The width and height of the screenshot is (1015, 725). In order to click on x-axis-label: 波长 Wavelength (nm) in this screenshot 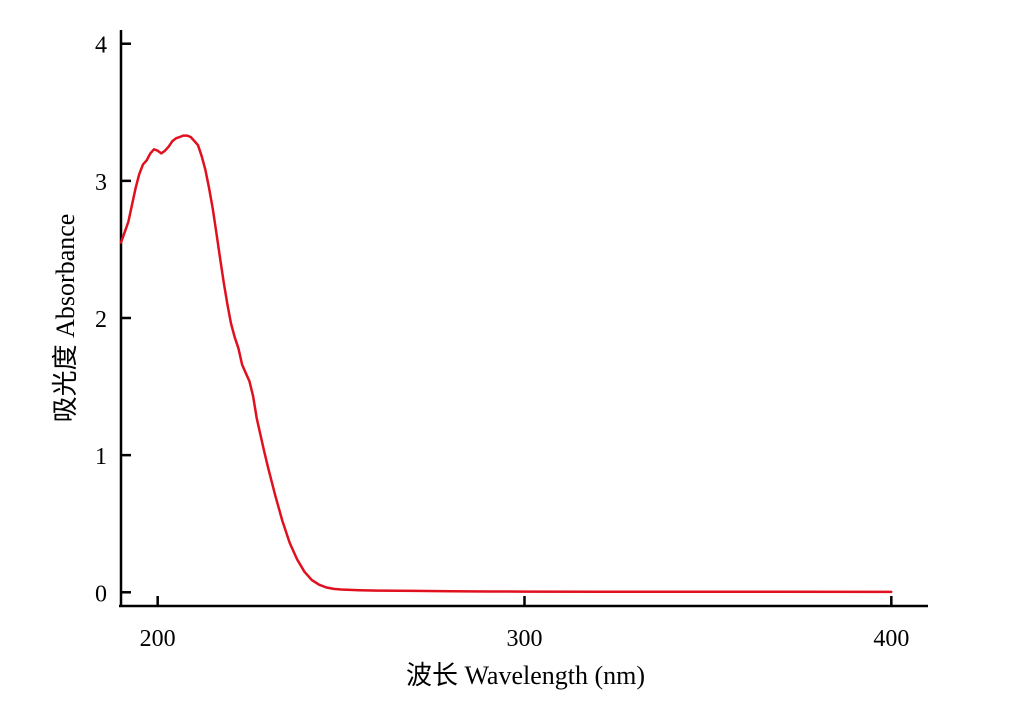, I will do `click(525, 675)`.